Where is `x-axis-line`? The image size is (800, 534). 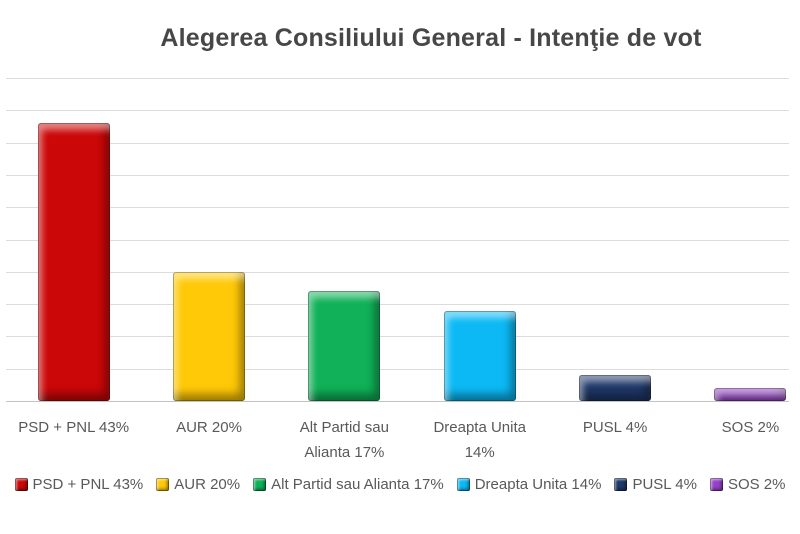
x-axis-line is located at coordinates (397, 401).